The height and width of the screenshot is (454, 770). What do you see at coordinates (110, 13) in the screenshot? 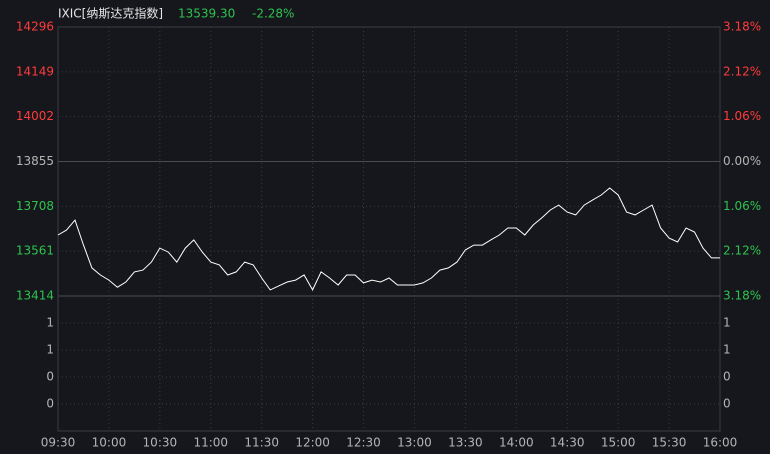
I see `chart-title: IXIC[纳斯达克指数]` at bounding box center [110, 13].